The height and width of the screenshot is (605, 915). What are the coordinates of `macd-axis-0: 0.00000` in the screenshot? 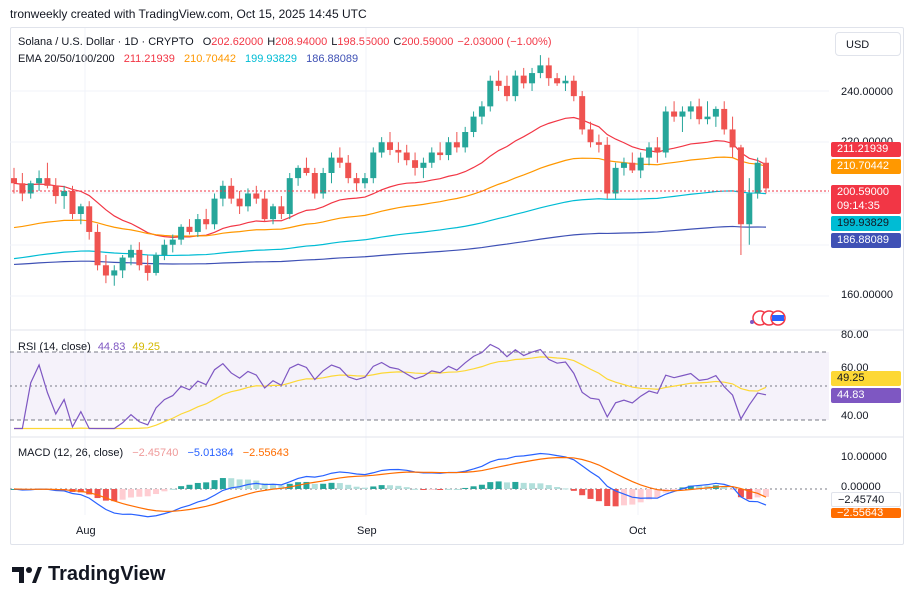 It's located at (861, 487).